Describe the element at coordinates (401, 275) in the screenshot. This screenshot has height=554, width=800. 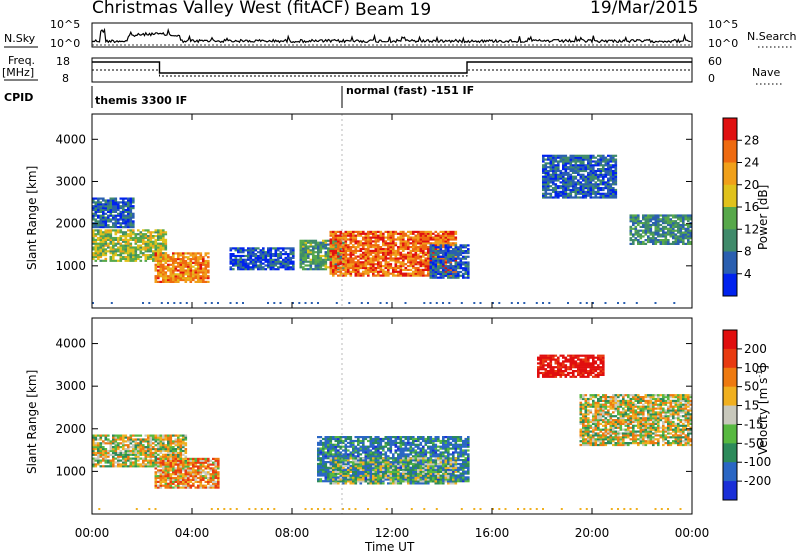
I see `power-cell-1978` at that location.